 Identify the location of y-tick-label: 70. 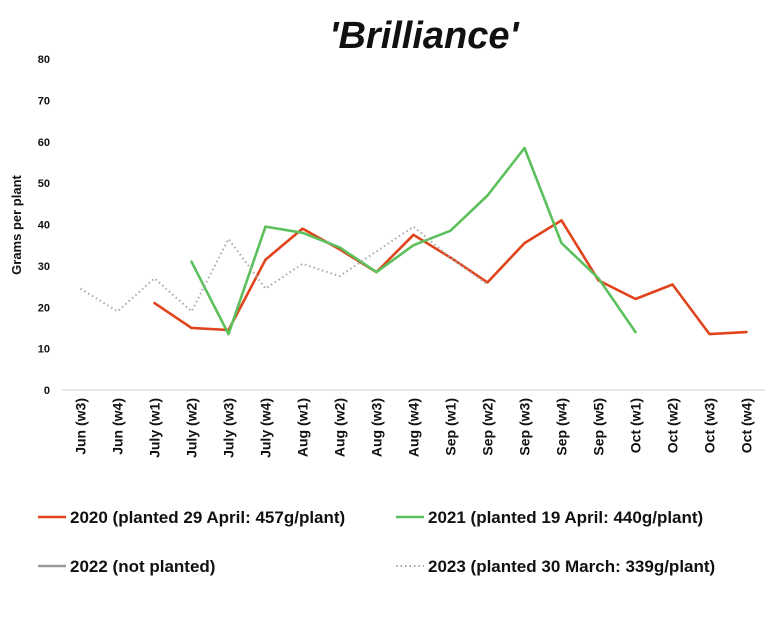
(44, 101).